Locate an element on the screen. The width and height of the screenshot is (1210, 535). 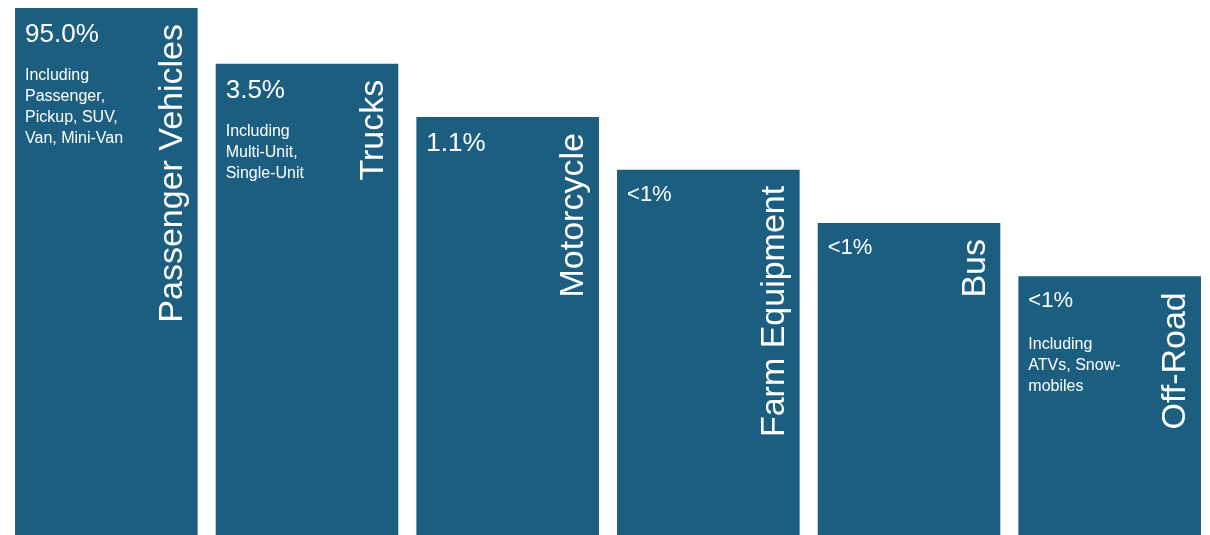
annotation: 95.0% is located at coordinates (62, 33).